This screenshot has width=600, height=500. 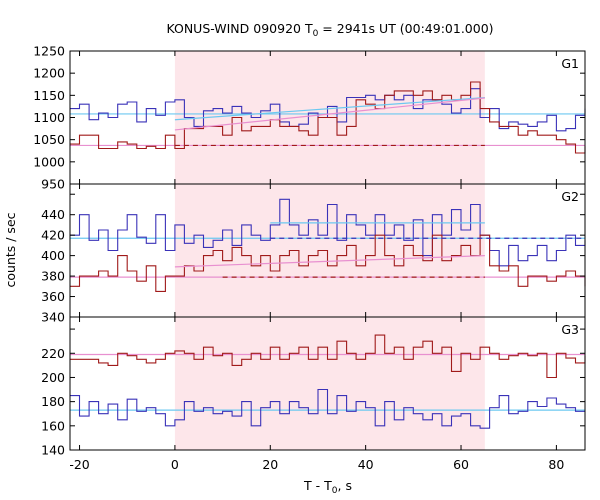 What do you see at coordinates (49, 139) in the screenshot?
I see `y-tick-label: 1050` at bounding box center [49, 139].